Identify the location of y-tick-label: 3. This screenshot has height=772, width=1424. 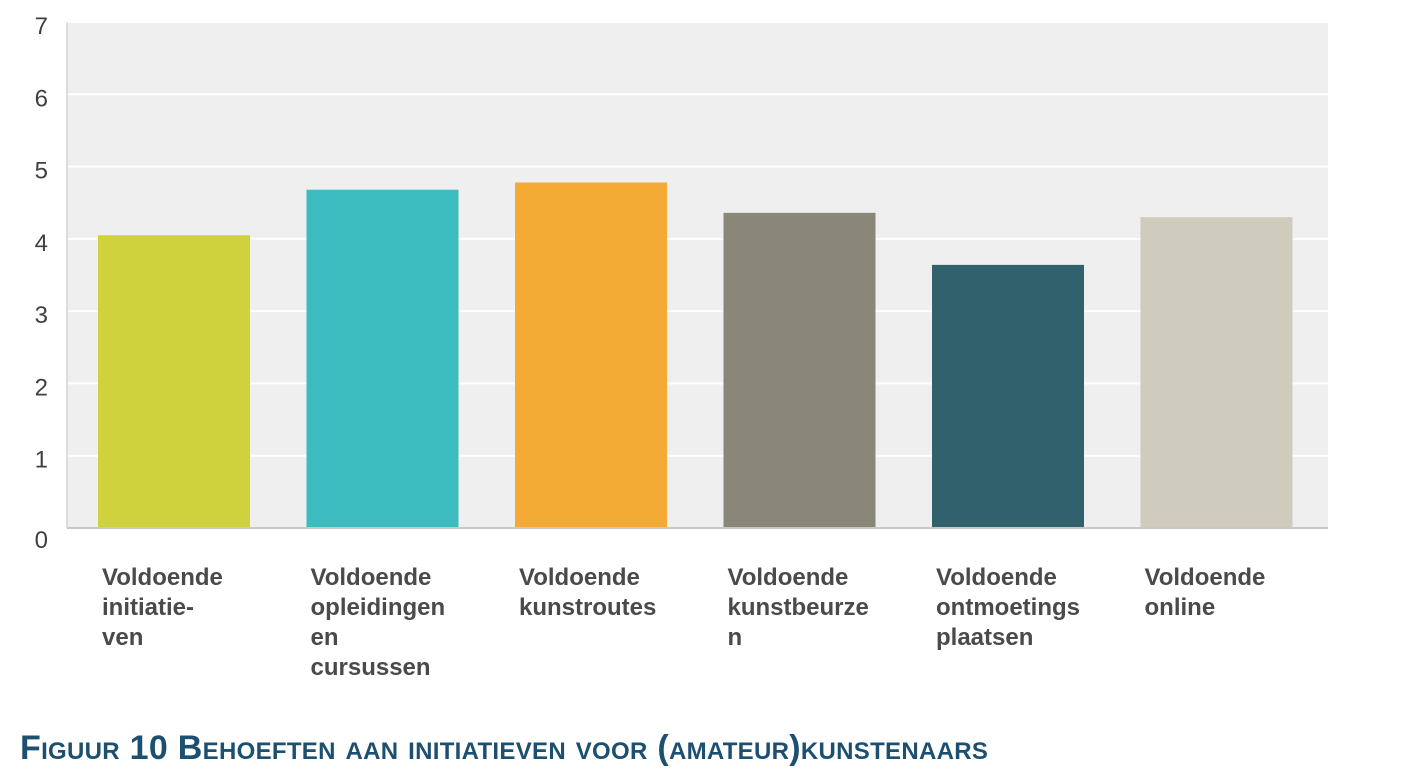
(41, 315).